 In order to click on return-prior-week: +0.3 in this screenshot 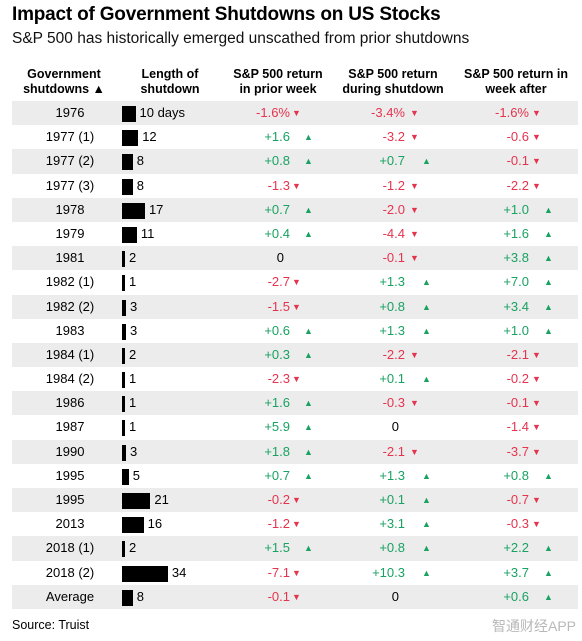, I will do `click(277, 354)`.